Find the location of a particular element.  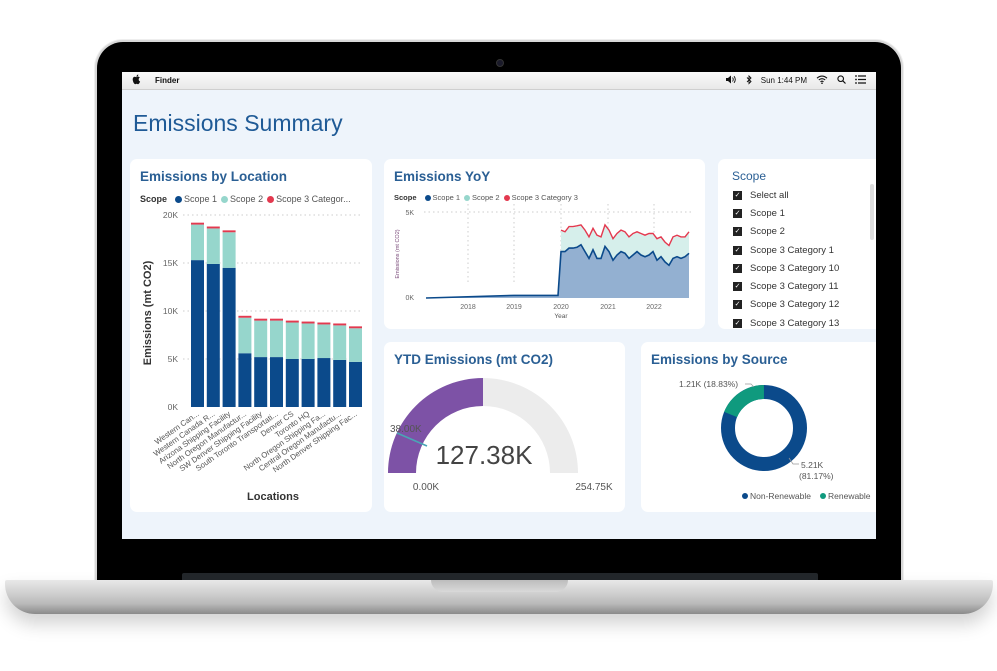

wifi-icon is located at coordinates (822, 80).